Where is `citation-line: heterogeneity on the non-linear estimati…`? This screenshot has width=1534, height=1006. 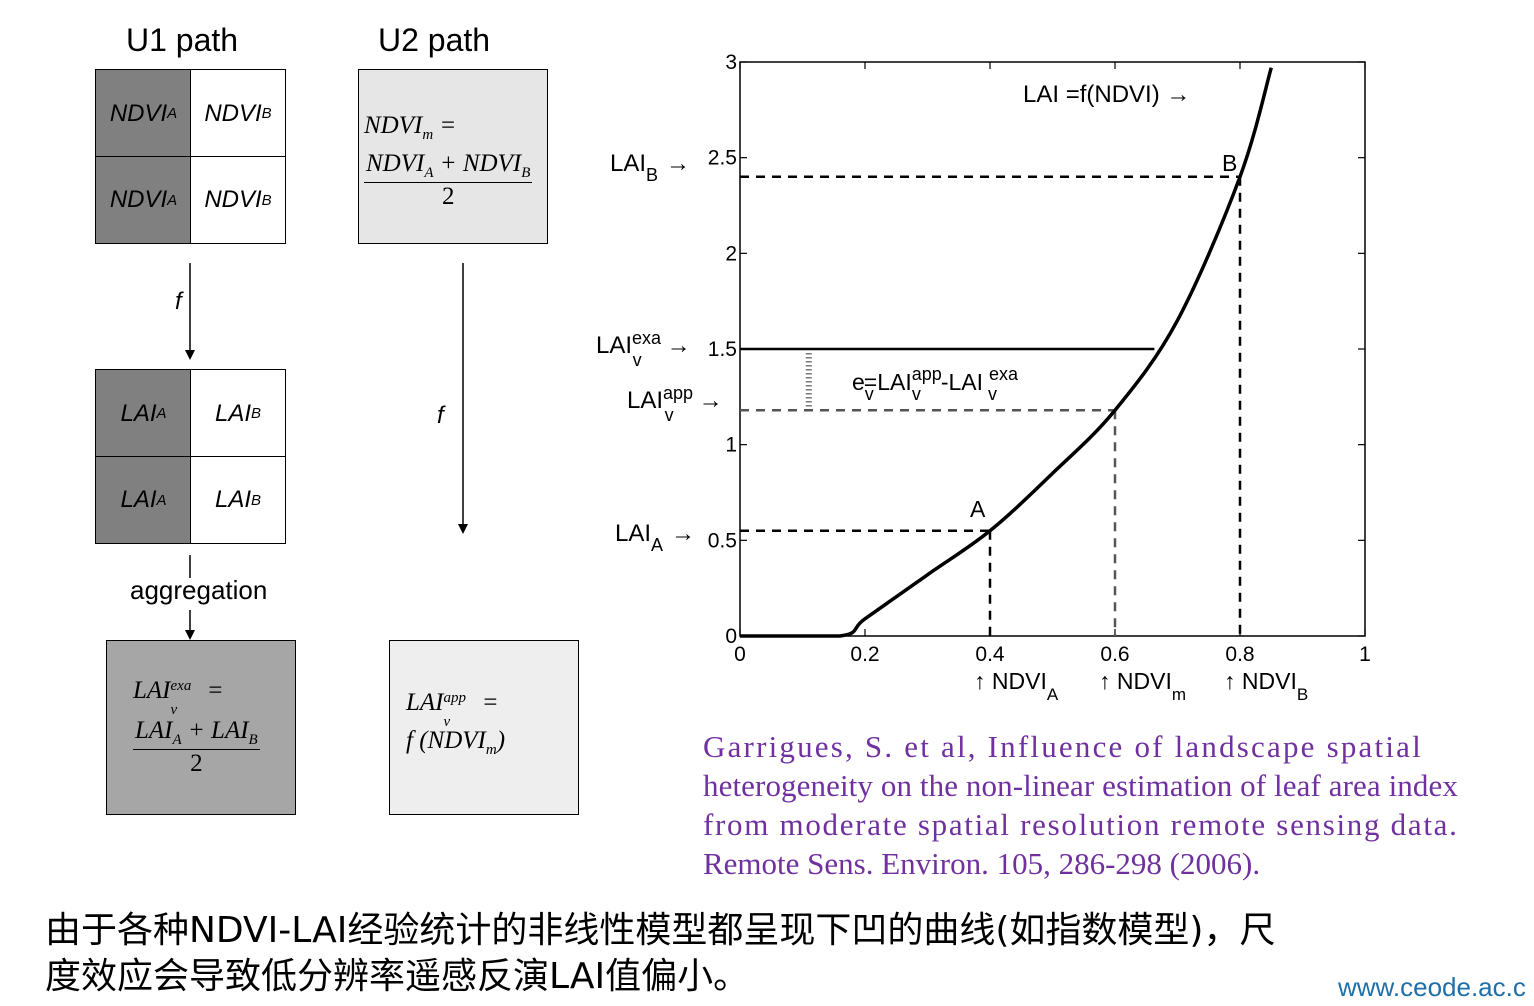 citation-line: heterogeneity on the non-linear estimati… is located at coordinates (1080, 785).